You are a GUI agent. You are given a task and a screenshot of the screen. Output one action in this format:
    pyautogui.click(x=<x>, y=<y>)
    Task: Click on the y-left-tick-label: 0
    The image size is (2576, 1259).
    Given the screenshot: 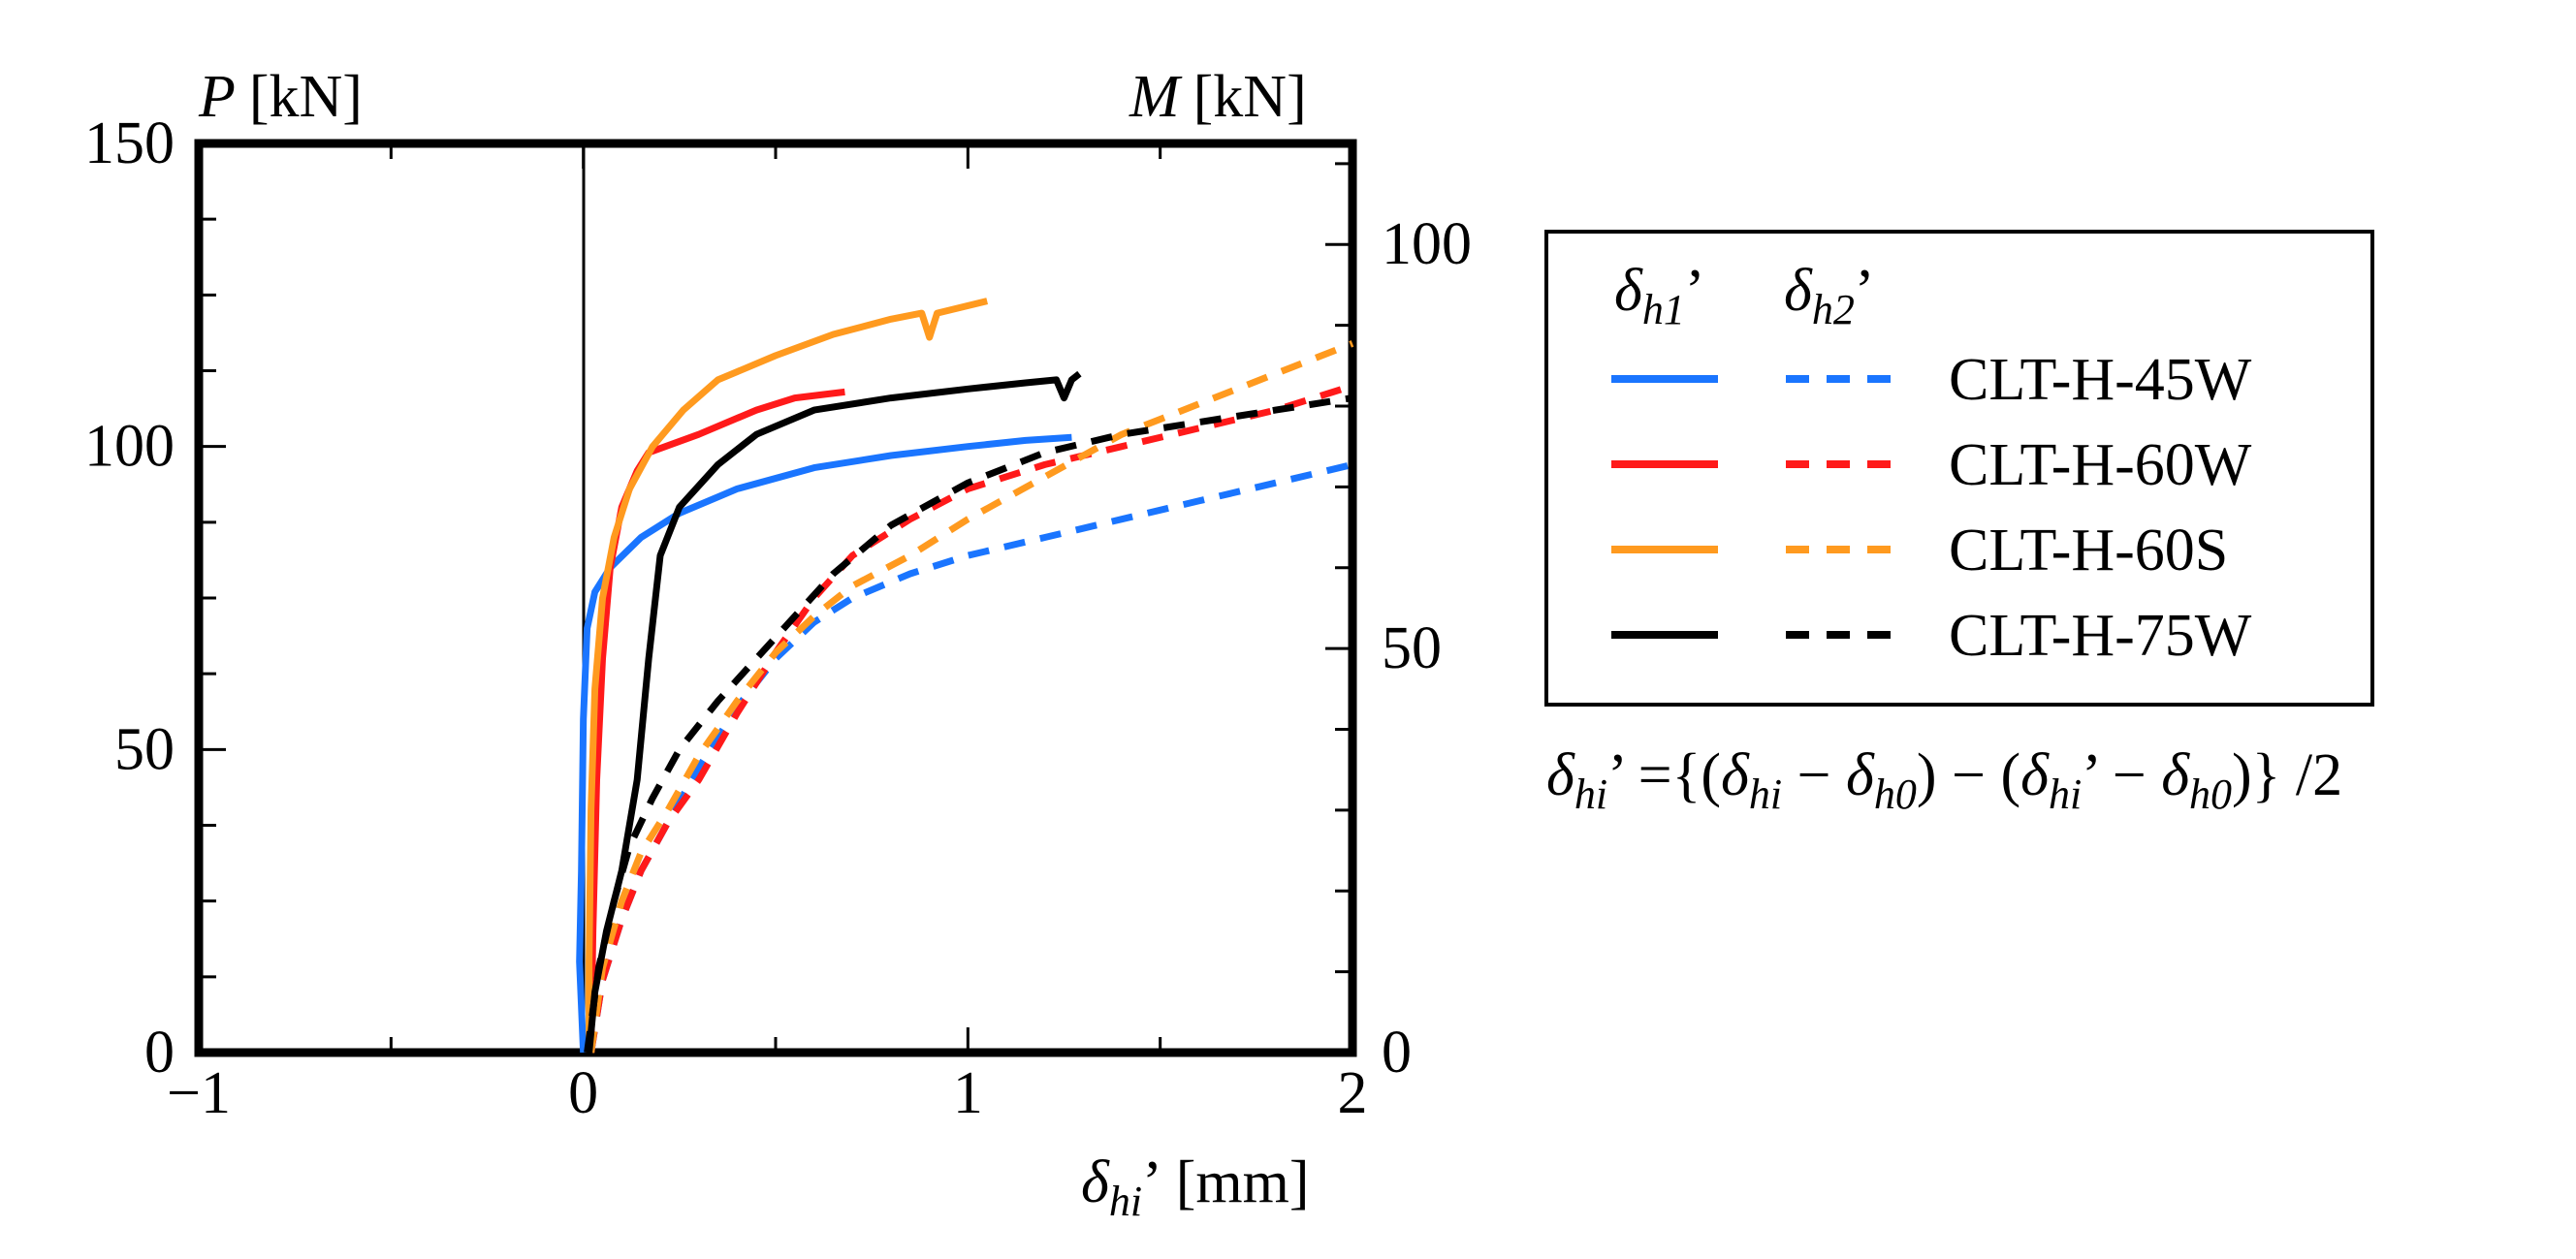 What is the action you would take?
    pyautogui.click(x=159, y=1053)
    